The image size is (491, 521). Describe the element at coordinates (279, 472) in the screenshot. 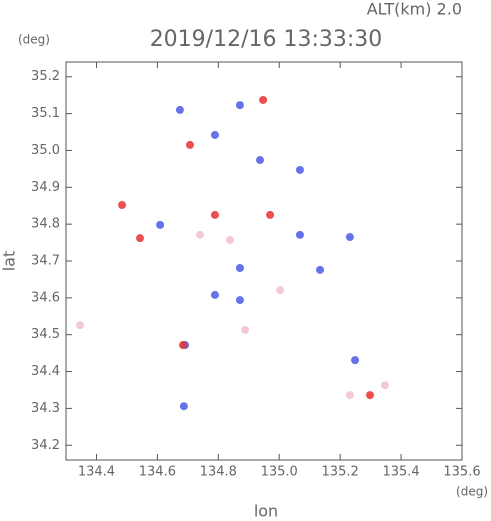

I see `x-tick-label: 135.0` at that location.